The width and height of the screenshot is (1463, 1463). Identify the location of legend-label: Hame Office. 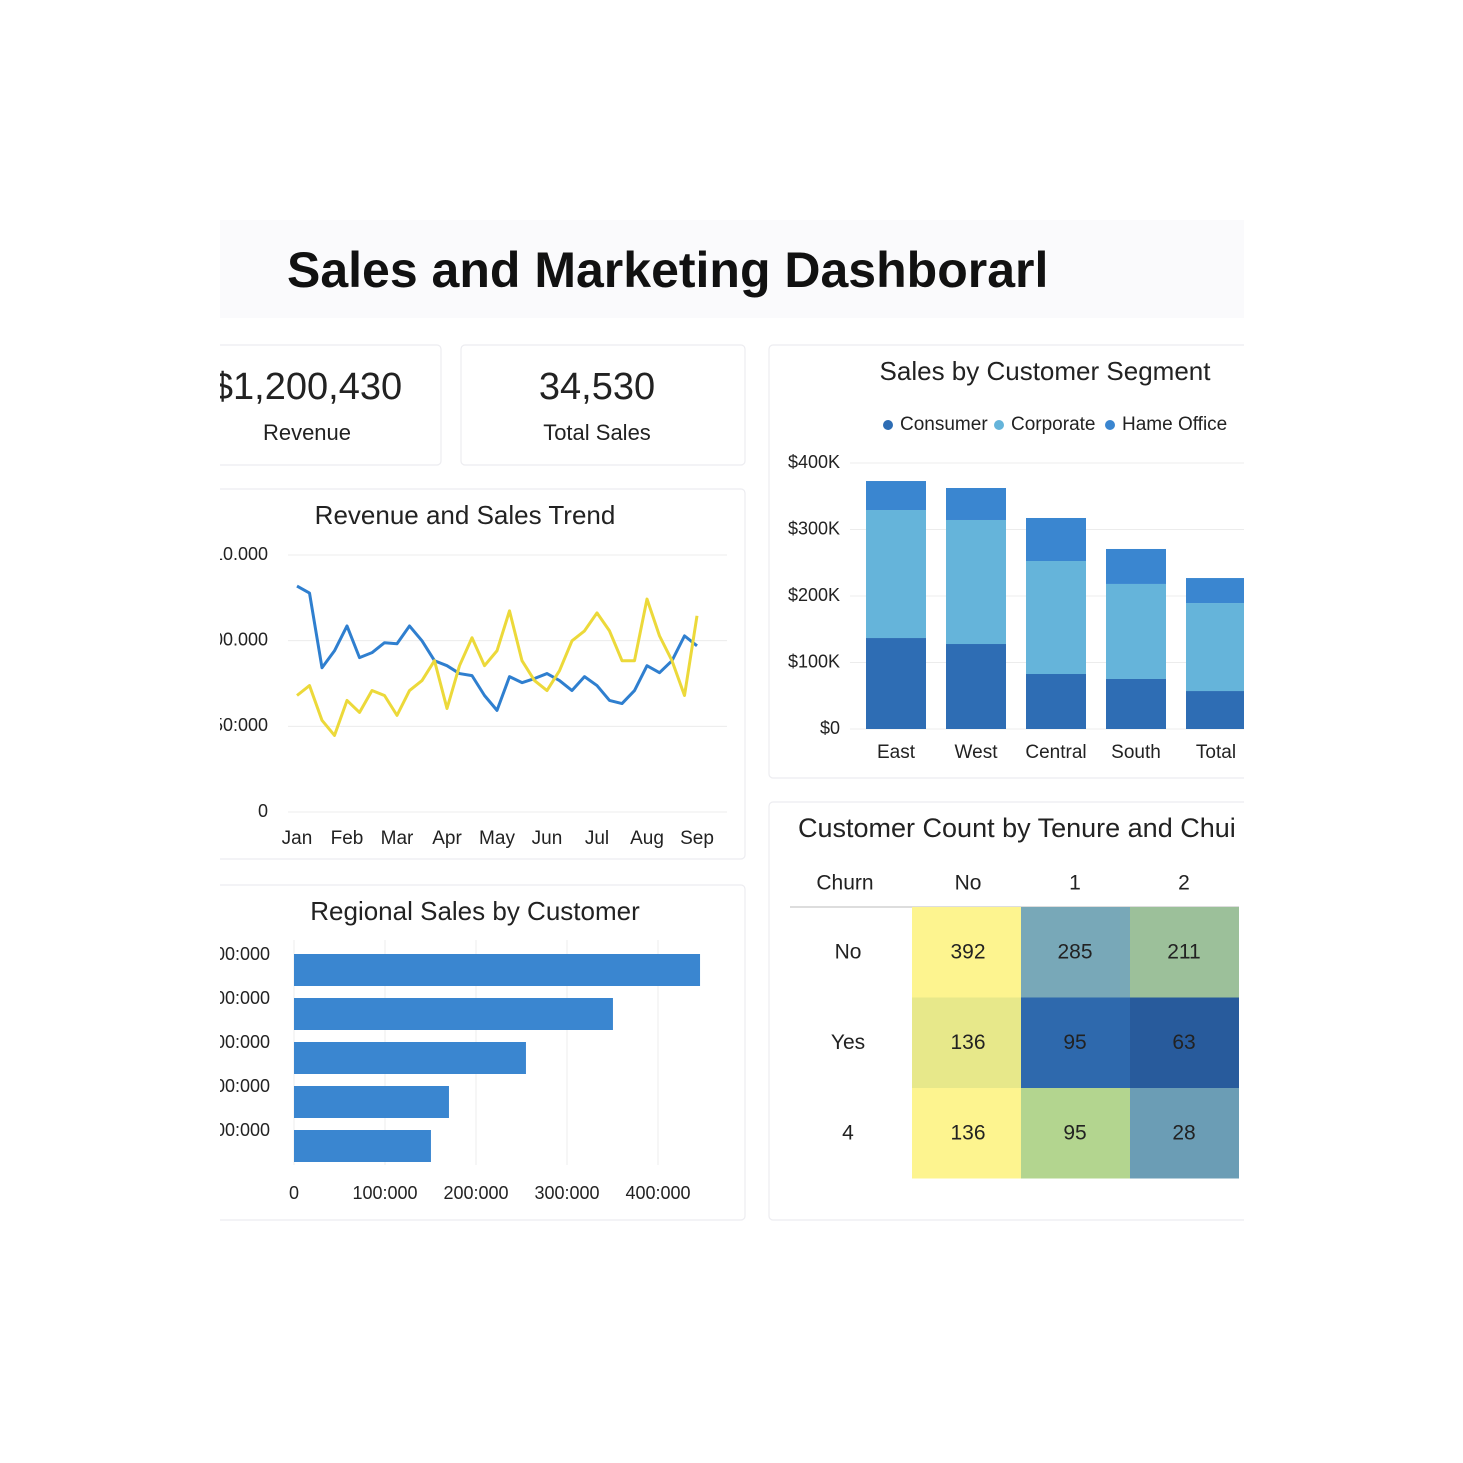
(1174, 424).